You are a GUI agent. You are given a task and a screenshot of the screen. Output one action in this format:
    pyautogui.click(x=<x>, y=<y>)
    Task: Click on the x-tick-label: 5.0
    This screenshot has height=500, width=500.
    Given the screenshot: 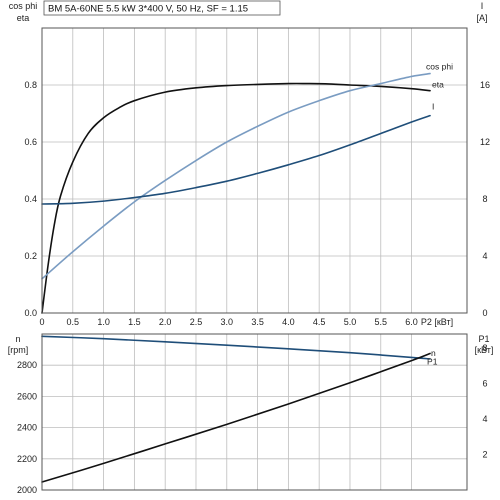 What is the action you would take?
    pyautogui.click(x=350, y=322)
    